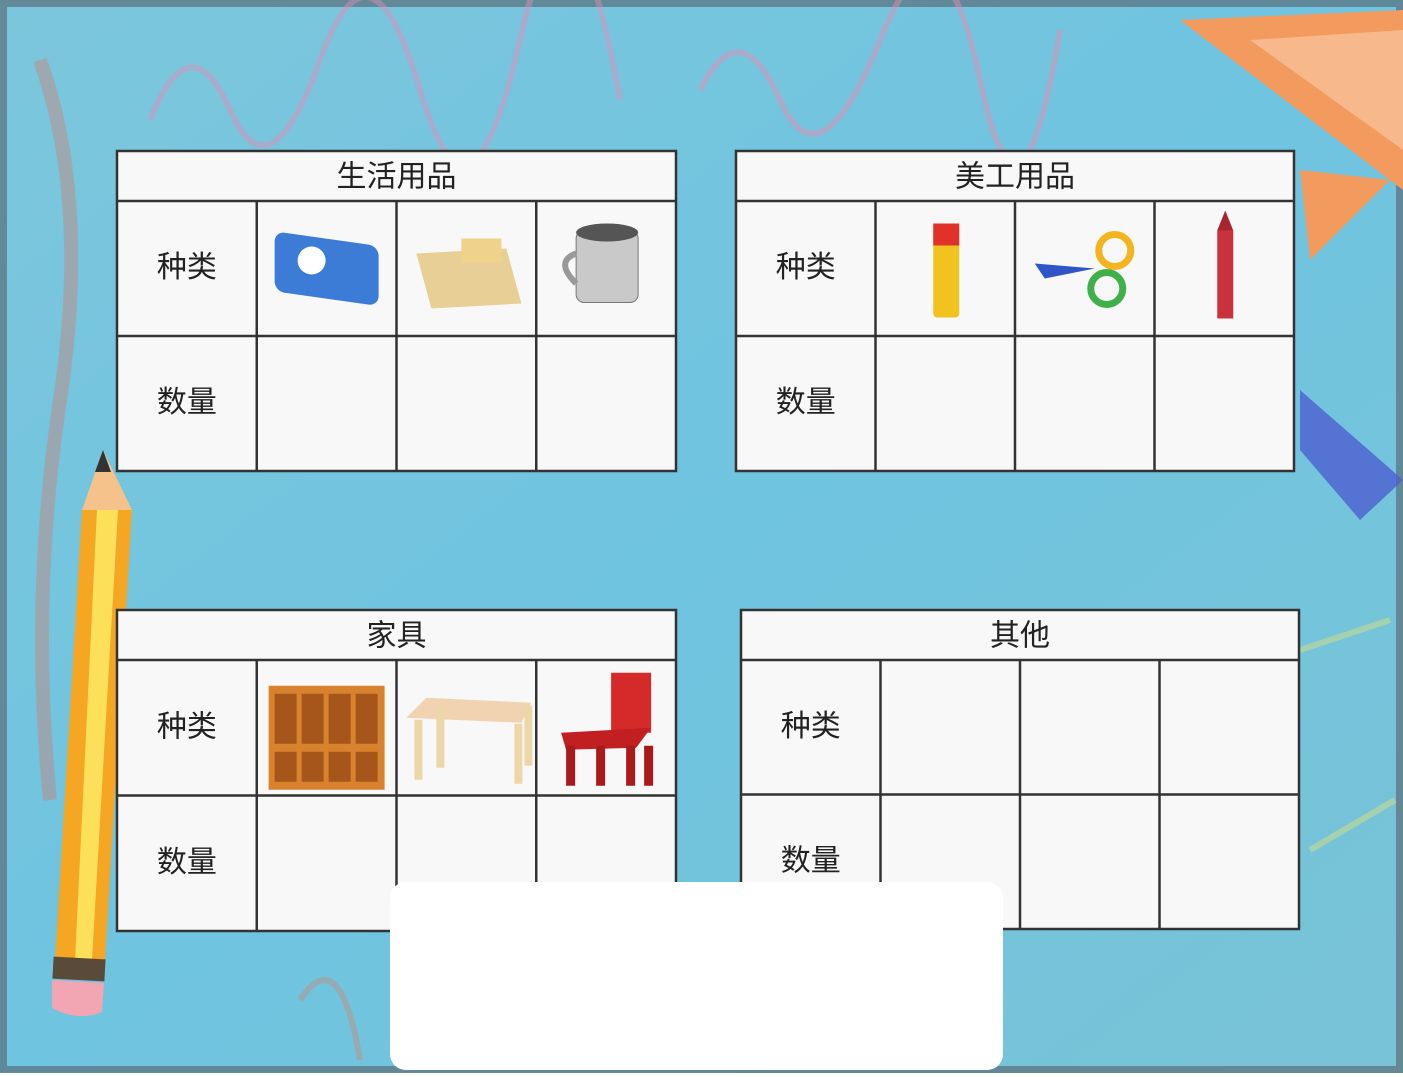  I want to click on table-title: 其他, so click(1020, 636).